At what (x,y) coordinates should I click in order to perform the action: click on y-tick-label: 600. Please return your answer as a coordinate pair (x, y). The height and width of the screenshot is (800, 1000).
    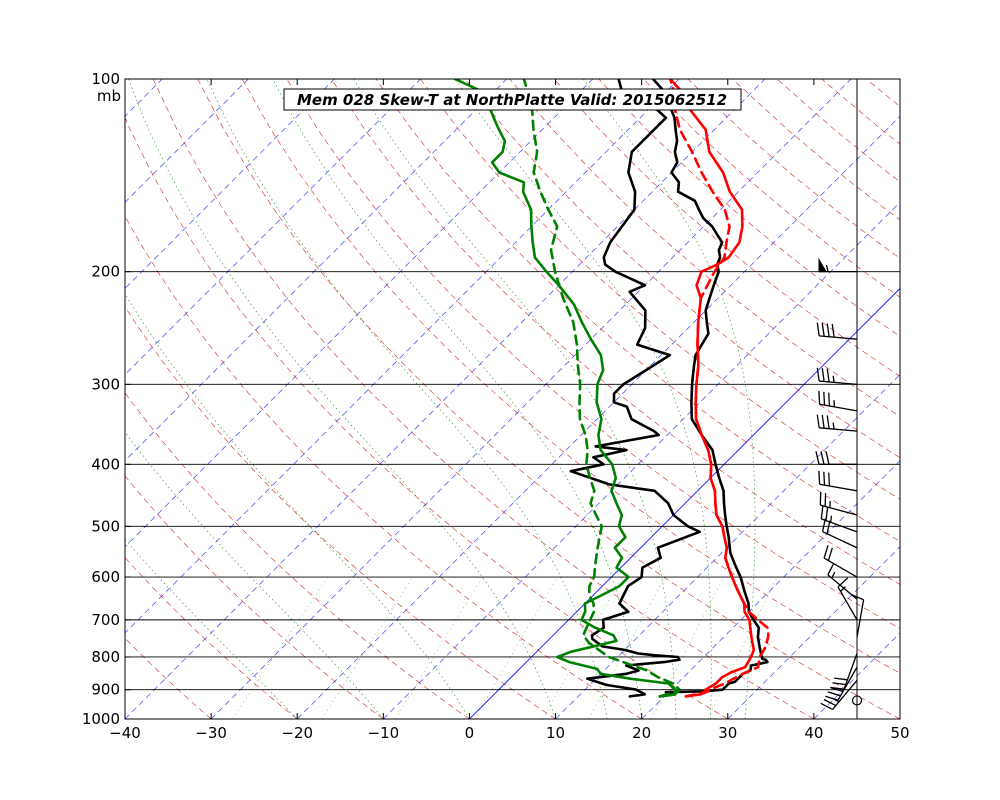
    Looking at the image, I should click on (105, 577).